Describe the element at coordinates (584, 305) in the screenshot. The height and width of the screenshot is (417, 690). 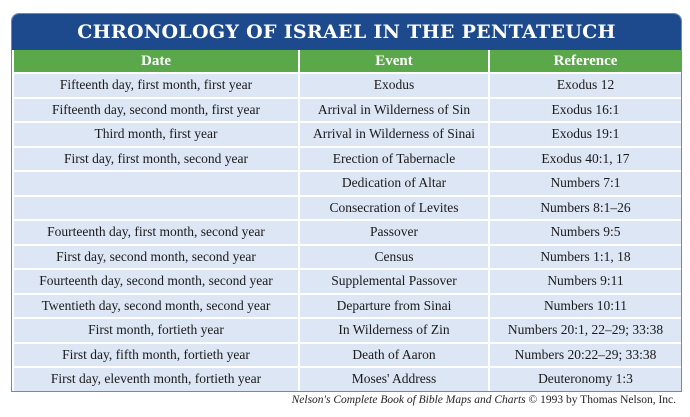
I see `reference-cell: Numbers 10:11` at that location.